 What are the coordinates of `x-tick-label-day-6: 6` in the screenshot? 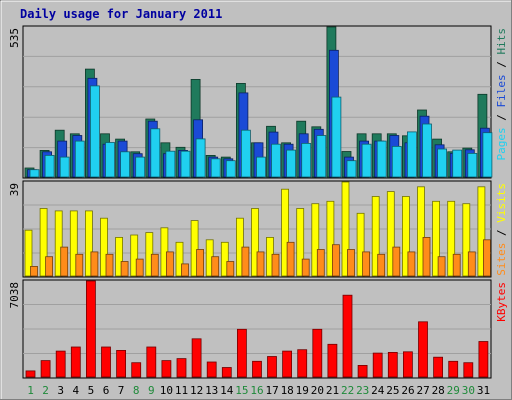 It's located at (106, 390).